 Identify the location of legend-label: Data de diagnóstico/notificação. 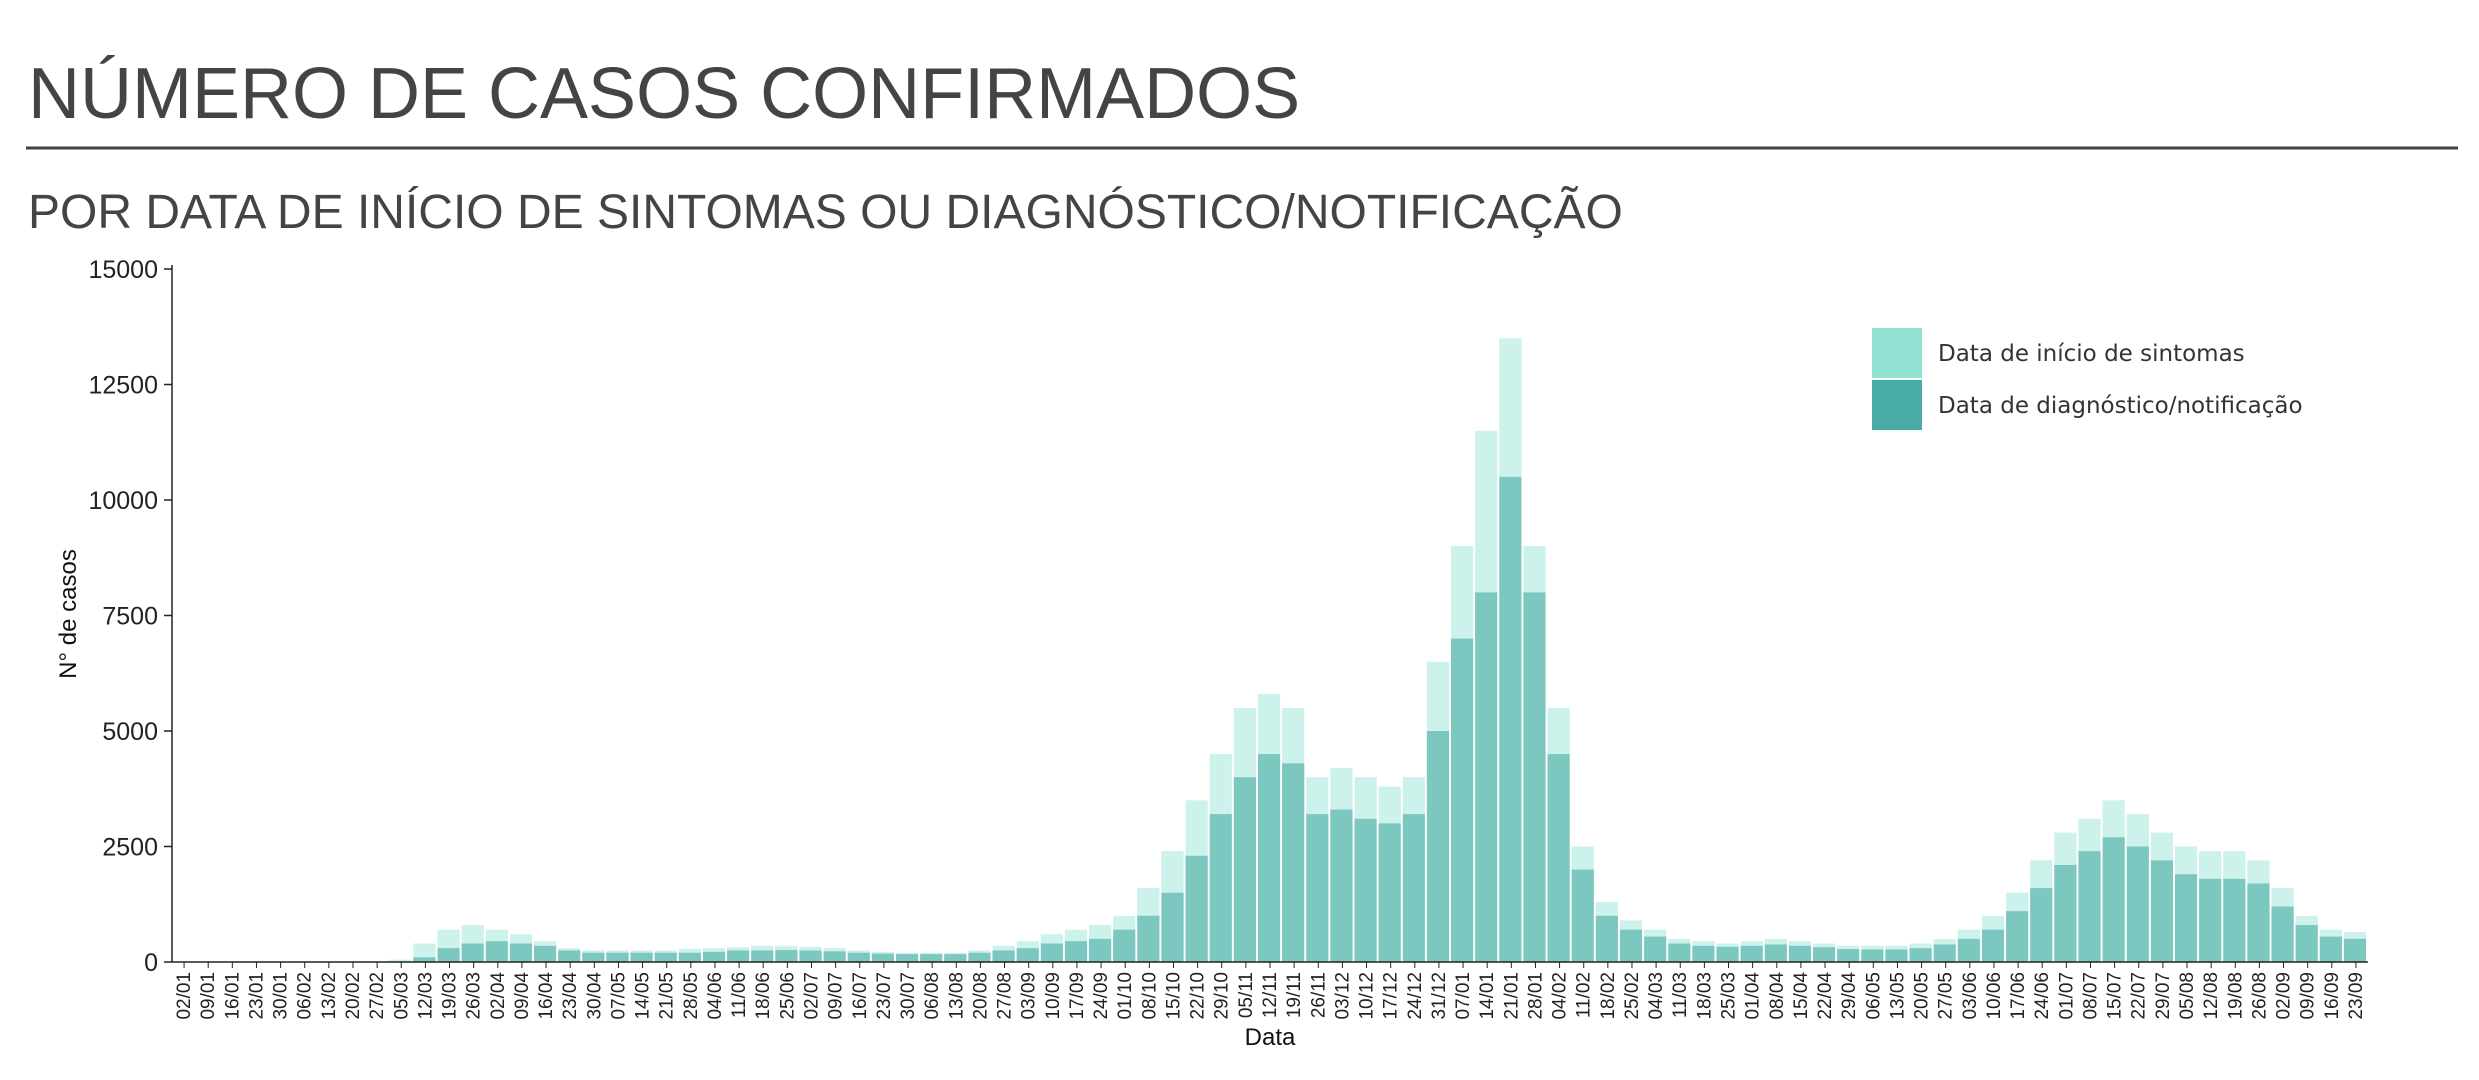
(2120, 406).